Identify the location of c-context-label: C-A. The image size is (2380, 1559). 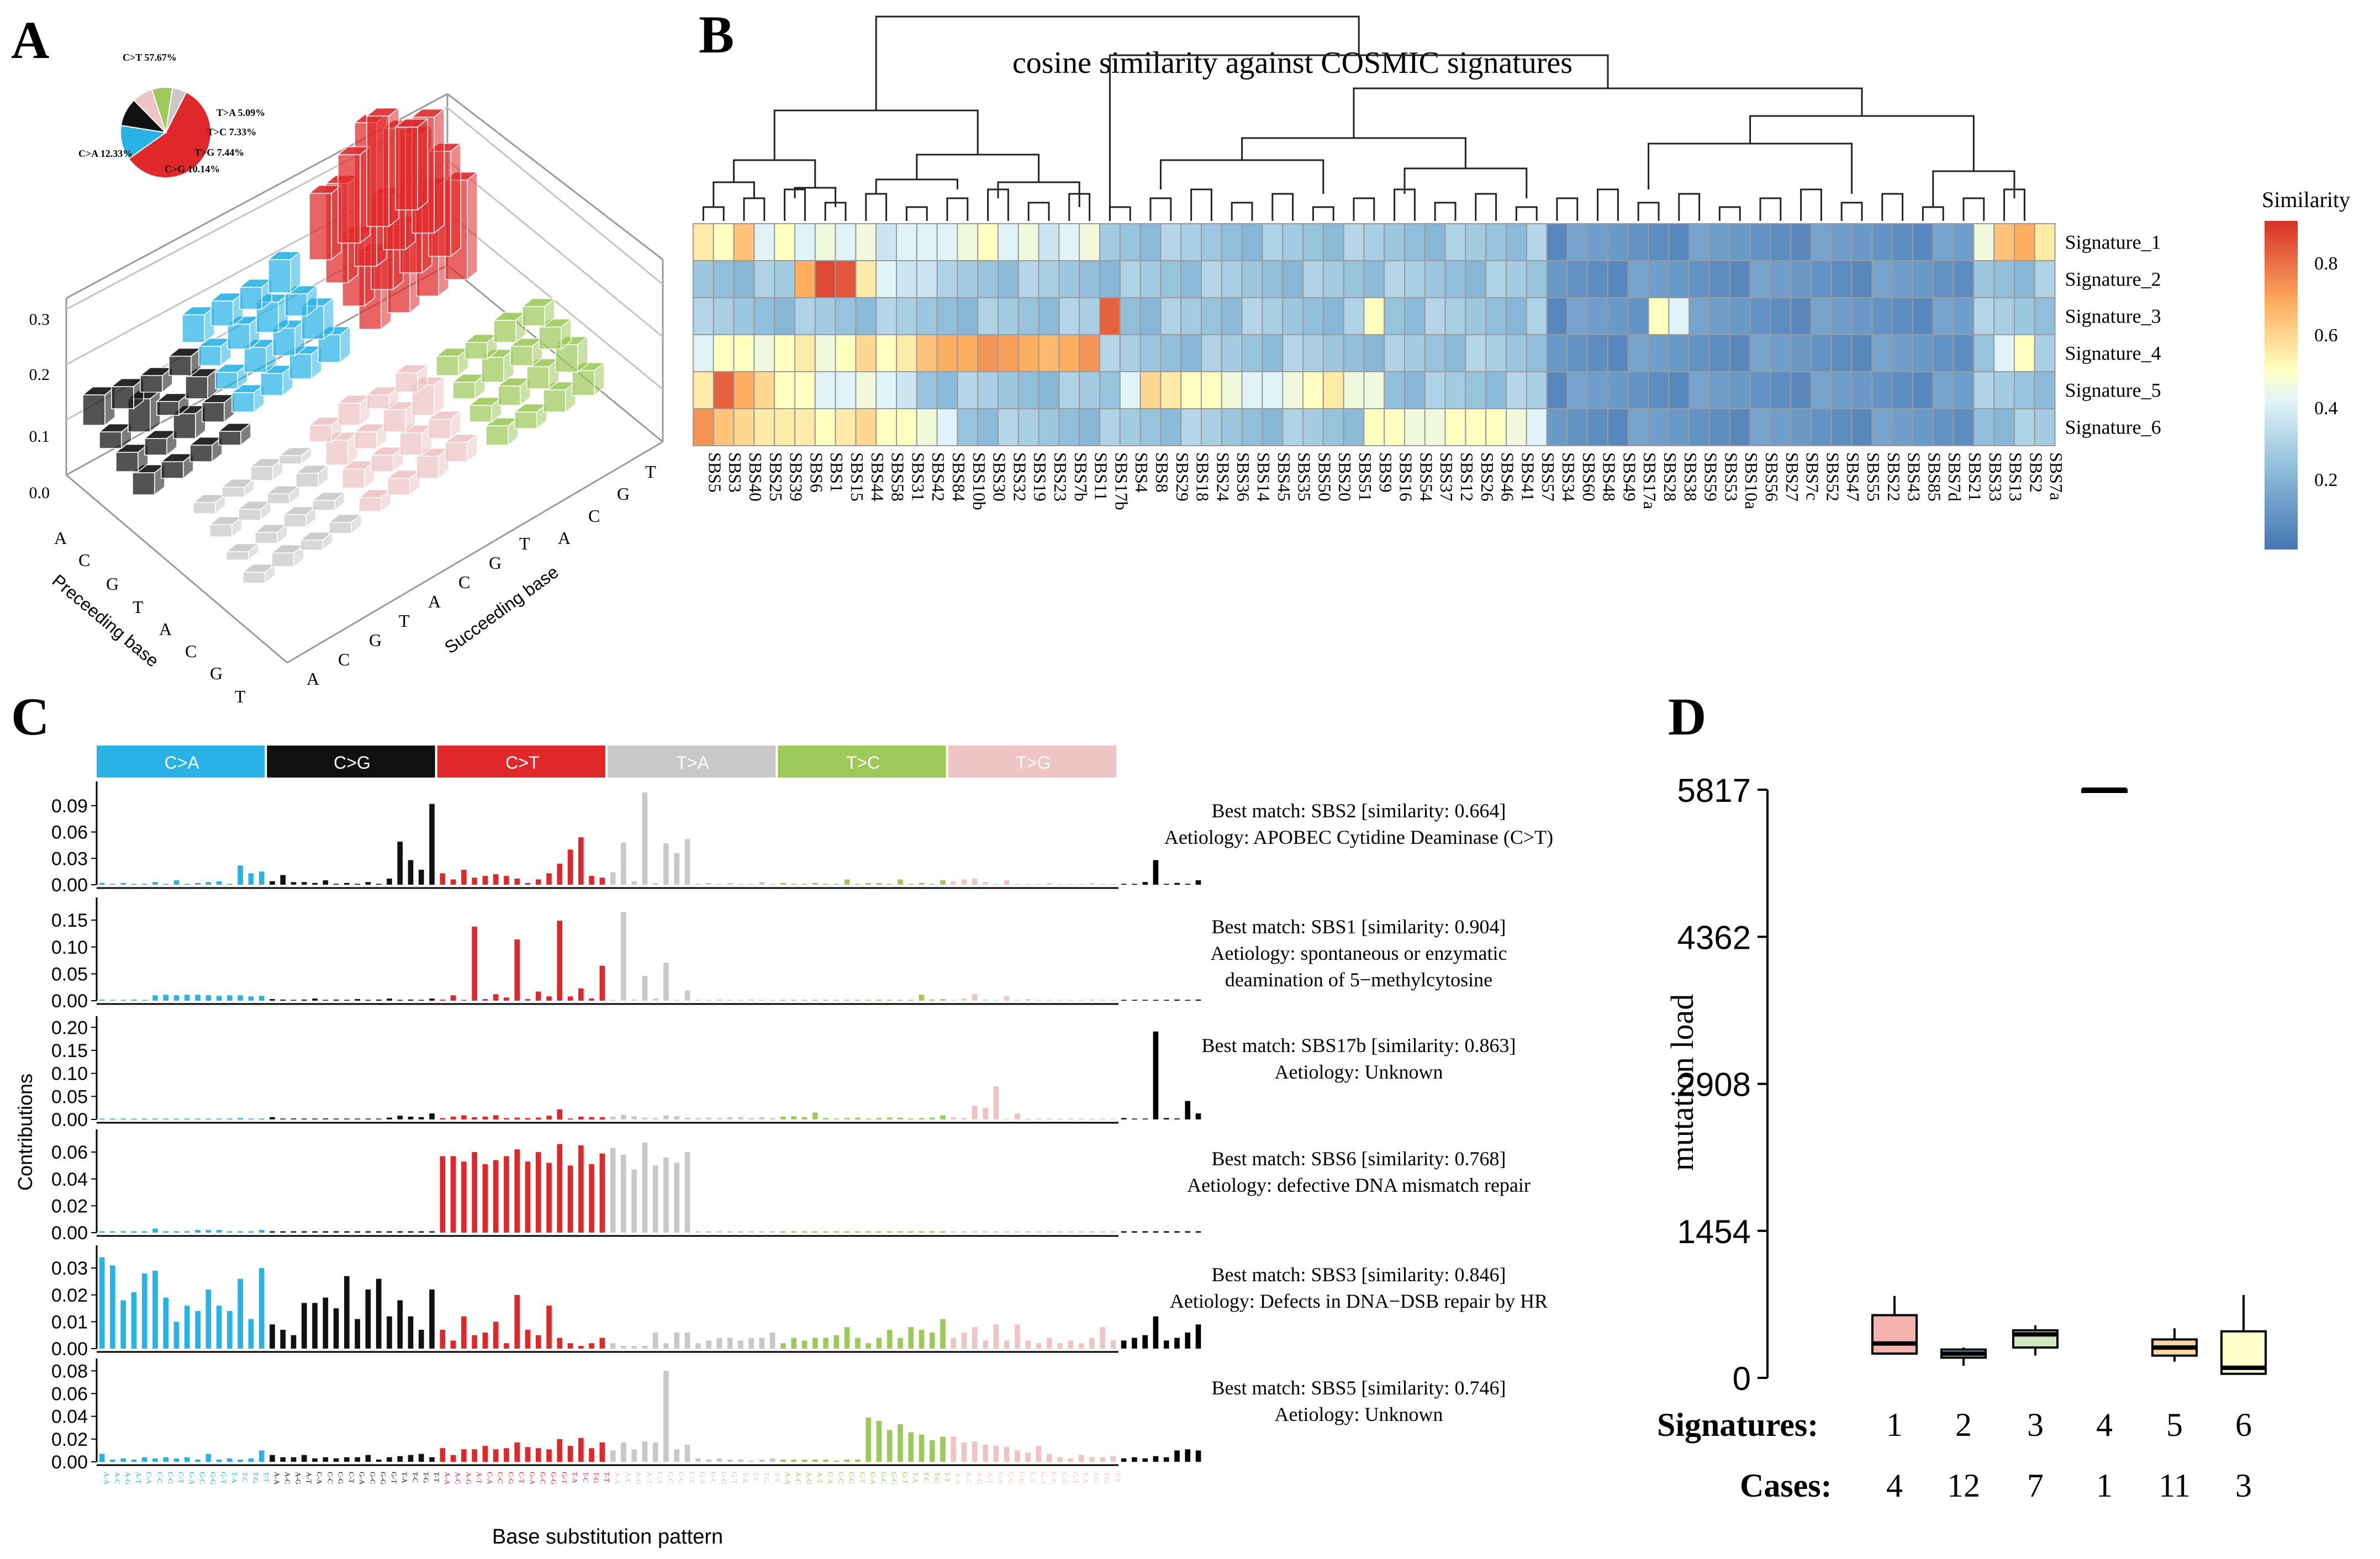
(660, 1478).